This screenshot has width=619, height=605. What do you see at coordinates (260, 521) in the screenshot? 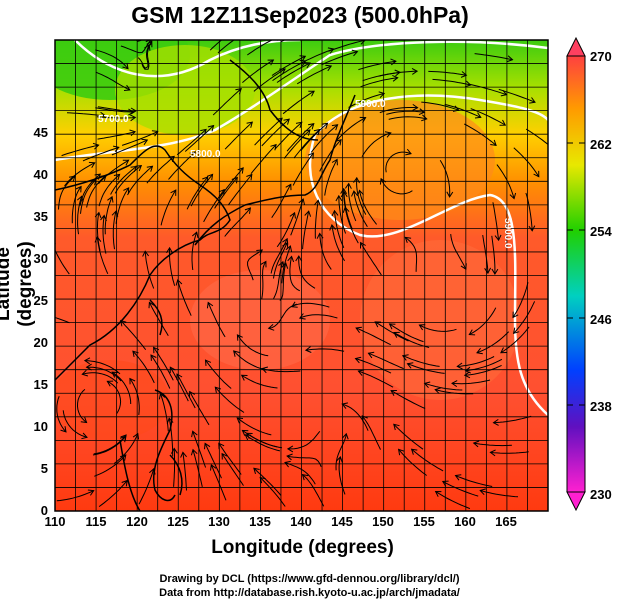
I see `x-tick-label: 135` at bounding box center [260, 521].